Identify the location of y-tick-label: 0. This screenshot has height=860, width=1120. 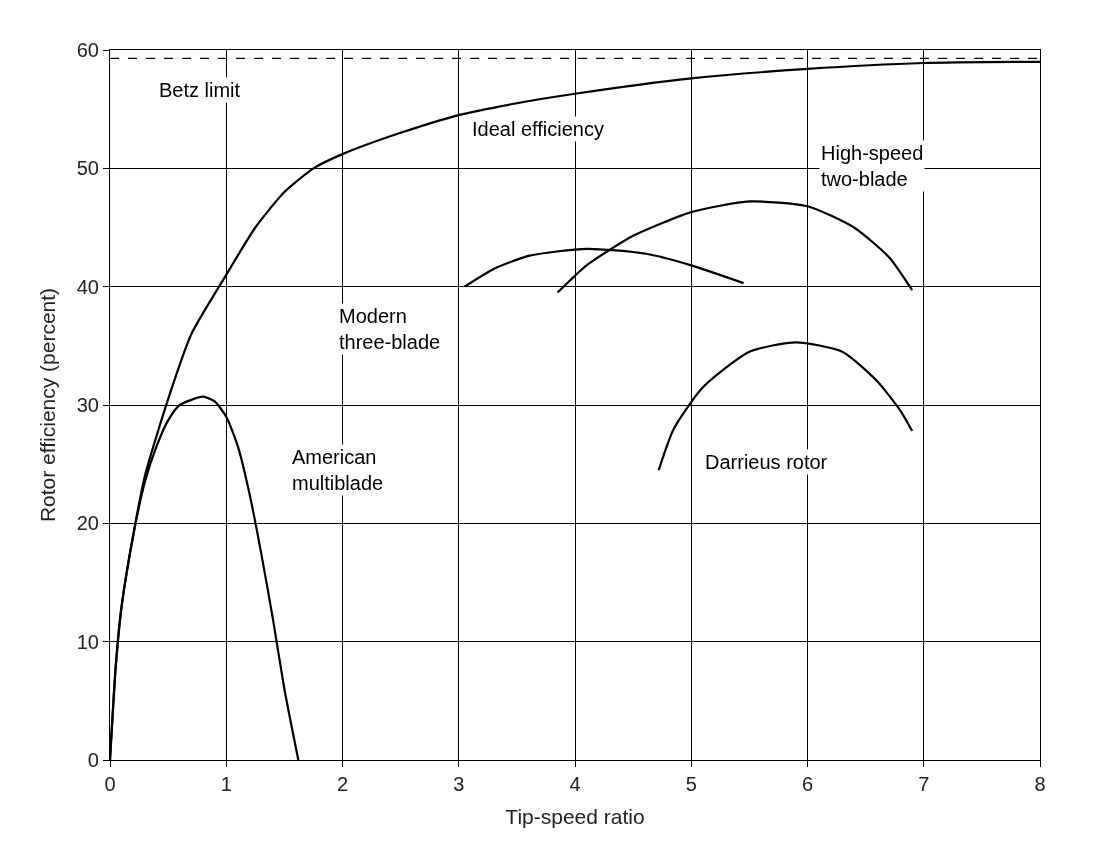
(93, 760).